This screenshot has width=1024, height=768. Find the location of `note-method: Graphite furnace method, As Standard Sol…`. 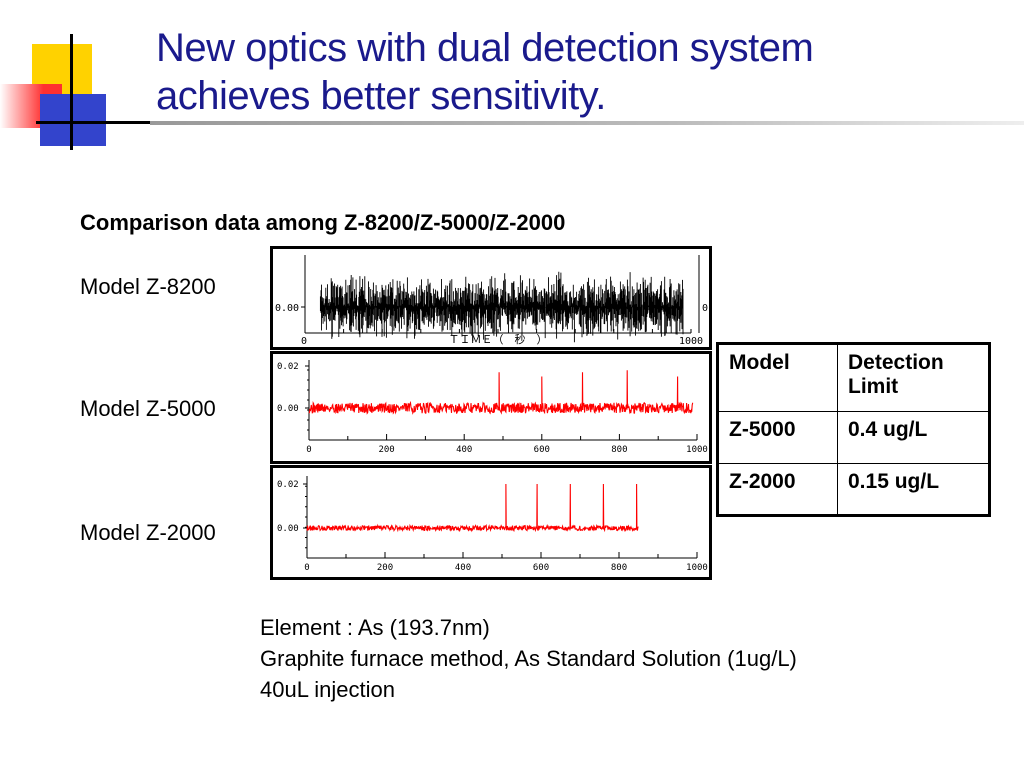

note-method: Graphite furnace method, As Standard Sol… is located at coordinates (528, 658).